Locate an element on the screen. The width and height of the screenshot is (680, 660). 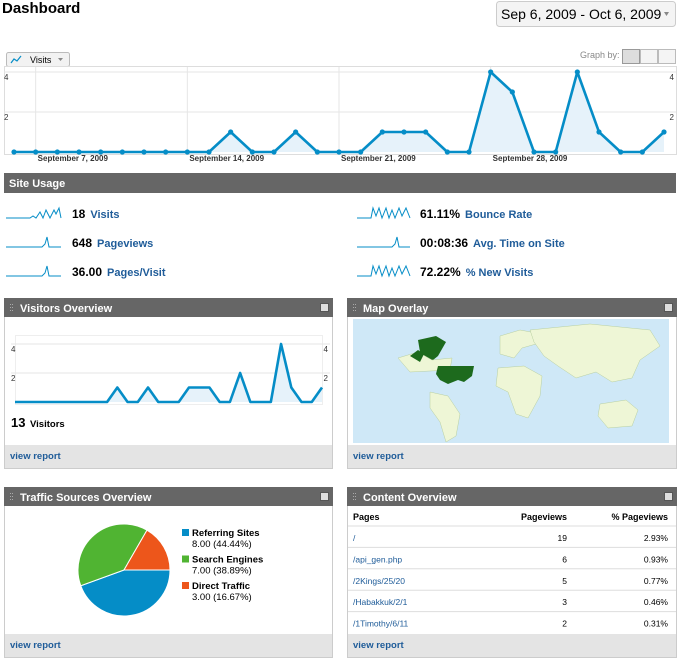
table-header is located at coordinates (512, 516).